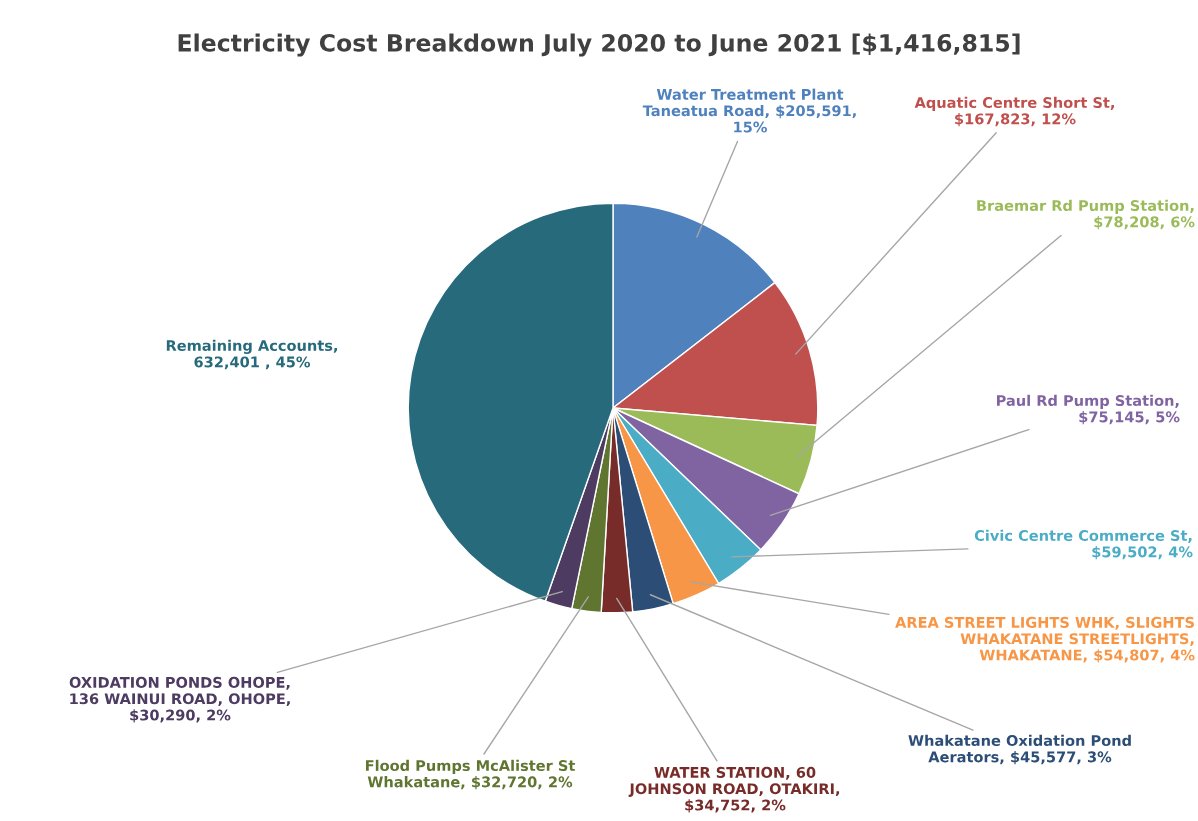  I want to click on slice-label: Whakatane Oxidation Pond Aerators, $45,577, 3%, so click(1019, 749).